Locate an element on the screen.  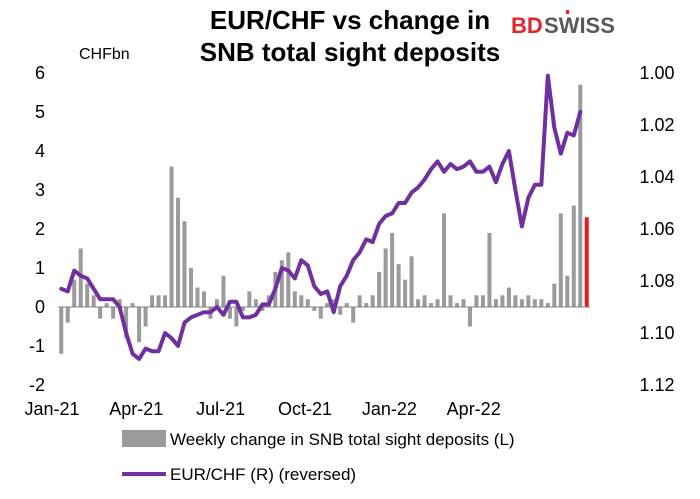
bar-latest-highlight is located at coordinates (586, 262).